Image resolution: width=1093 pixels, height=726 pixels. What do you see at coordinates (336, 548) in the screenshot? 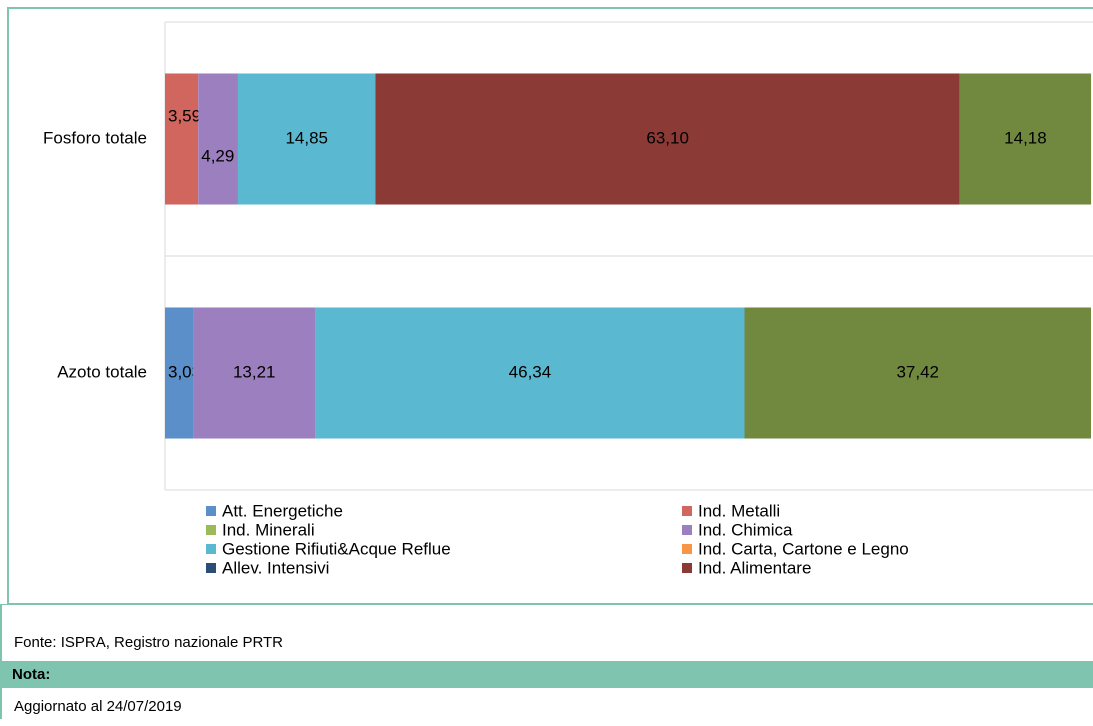
I see `legend-label: Gestione Rifiuti&Acque Reflue` at bounding box center [336, 548].